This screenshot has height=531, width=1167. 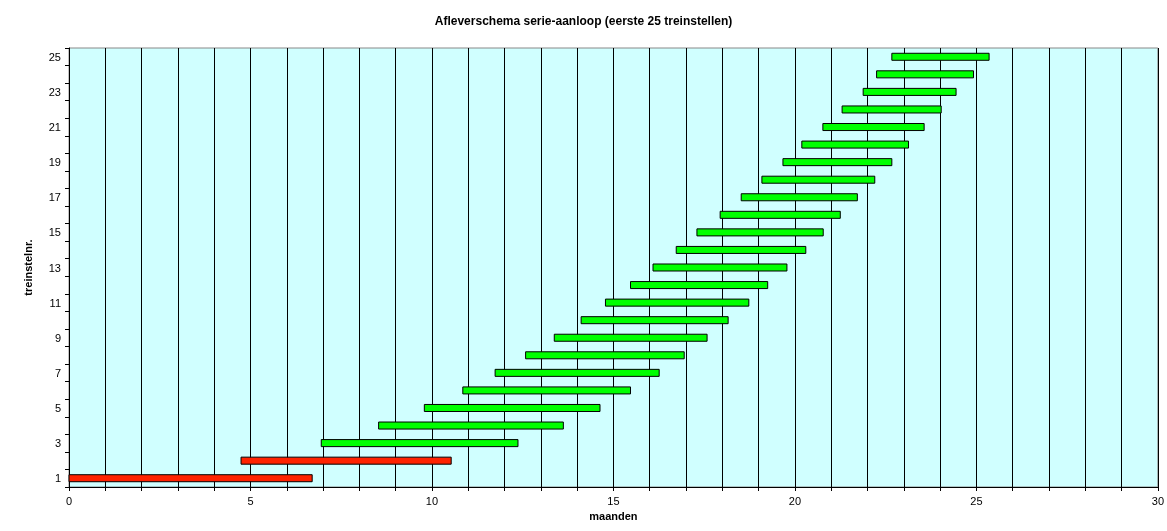 I want to click on y-tick-label: 19, so click(x=54, y=162).